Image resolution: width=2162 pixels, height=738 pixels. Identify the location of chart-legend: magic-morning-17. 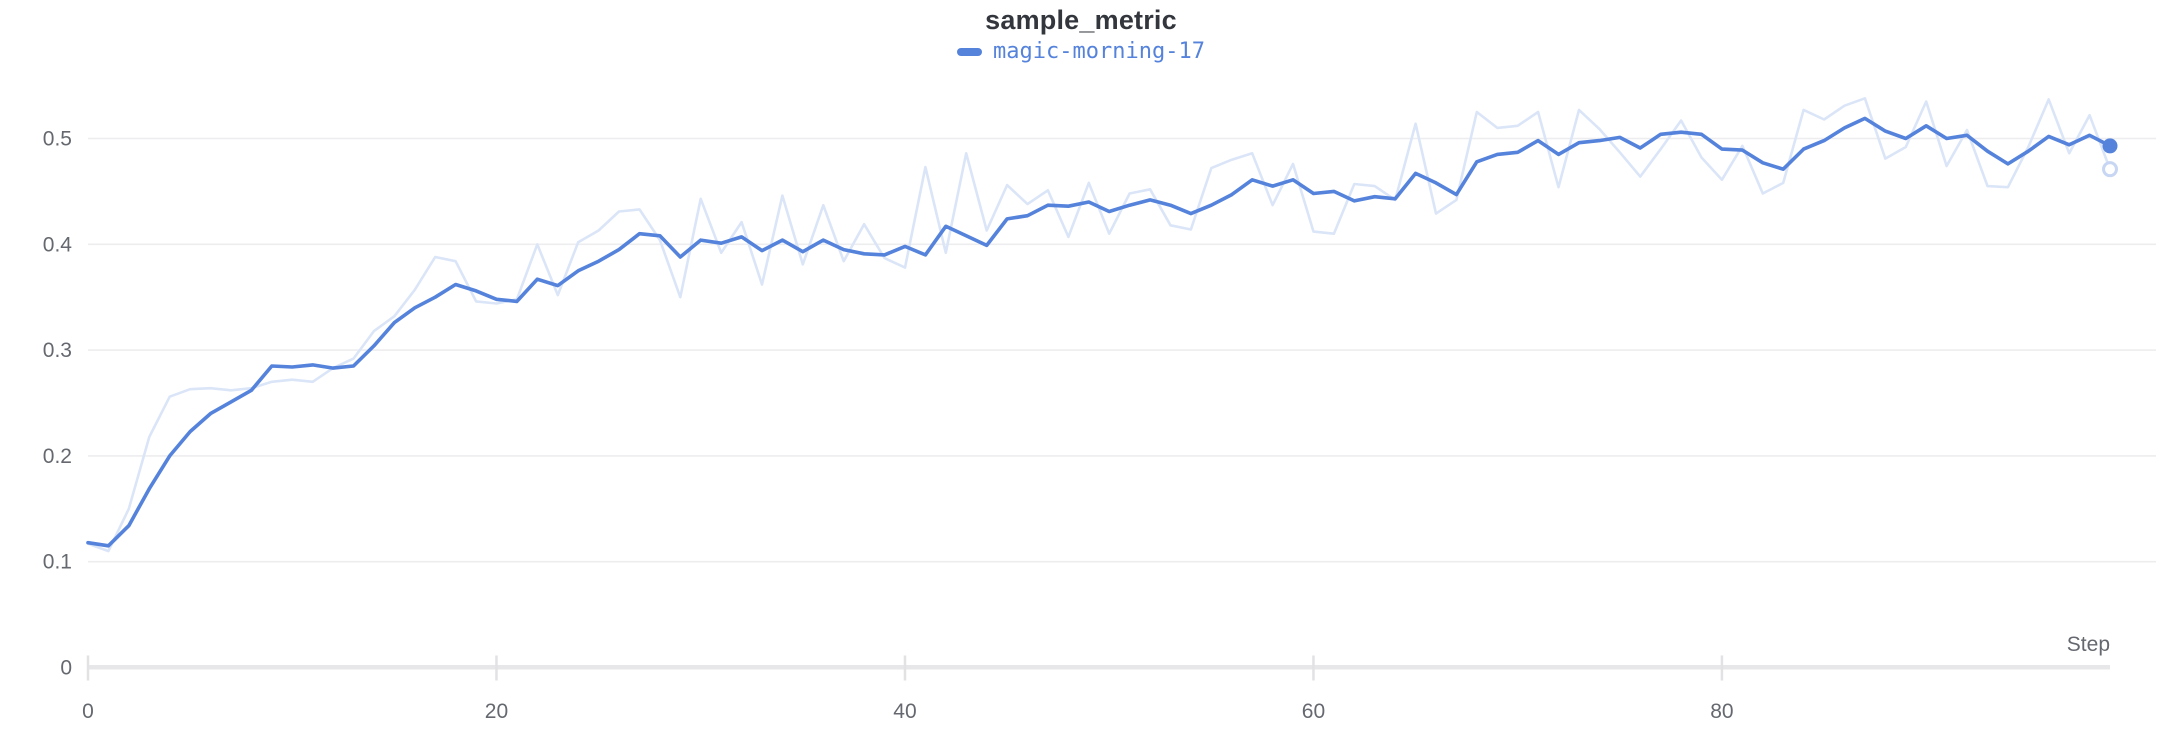
(1081, 51).